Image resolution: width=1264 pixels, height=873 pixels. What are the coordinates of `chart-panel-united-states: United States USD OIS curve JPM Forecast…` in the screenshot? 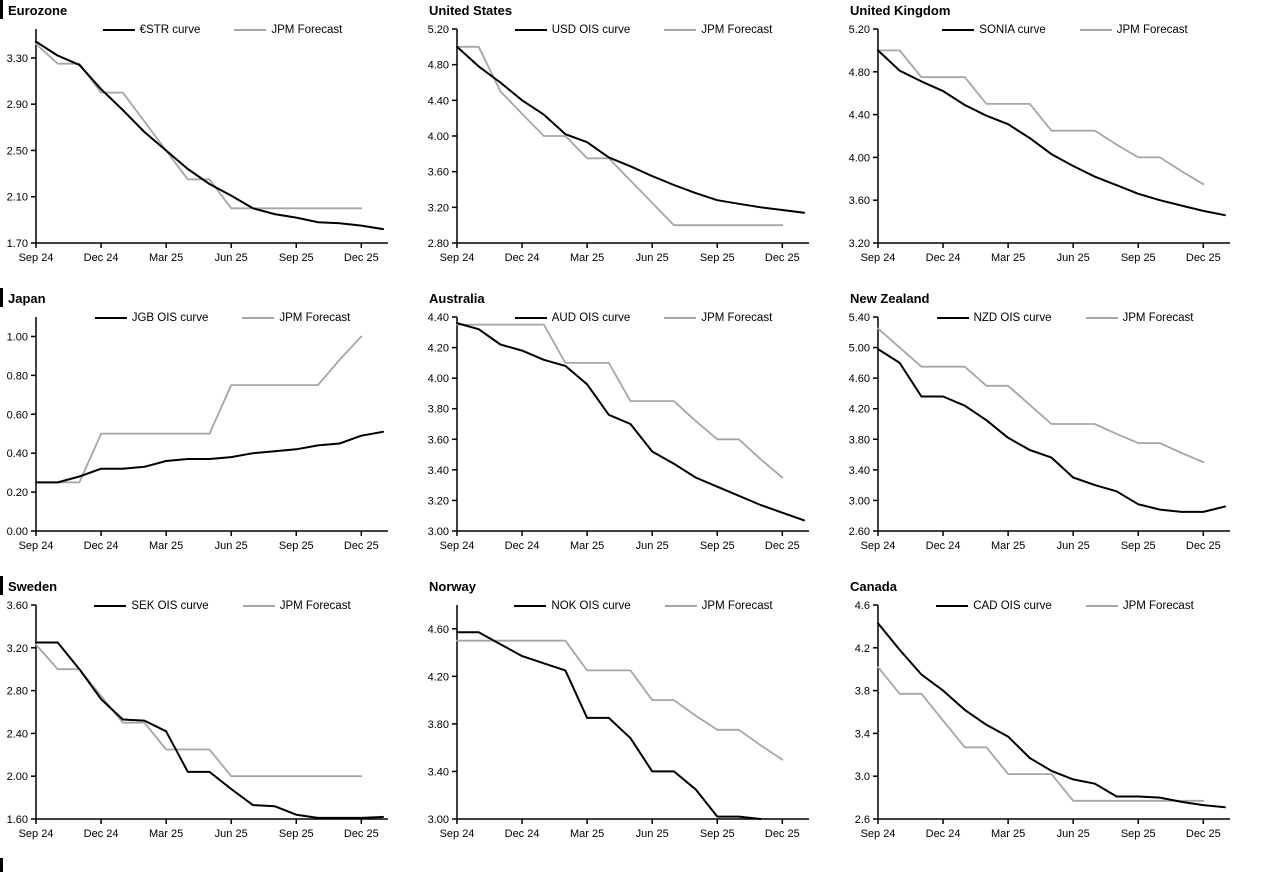 It's located at (631, 144).